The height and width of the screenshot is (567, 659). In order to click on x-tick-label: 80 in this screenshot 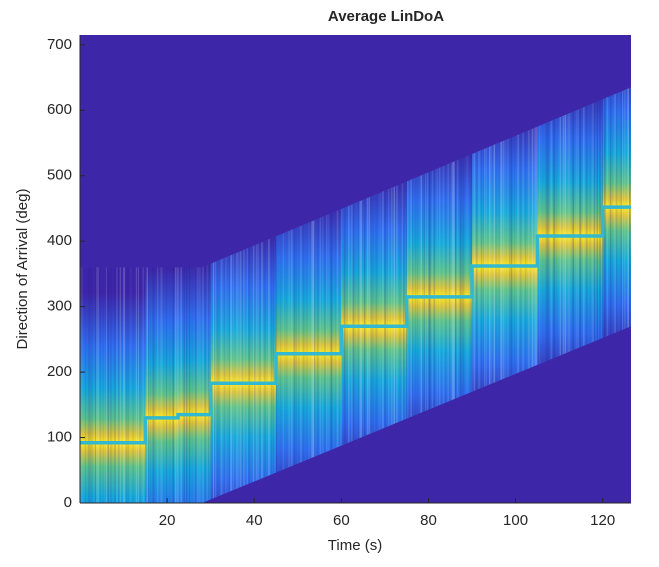, I will do `click(428, 520)`.